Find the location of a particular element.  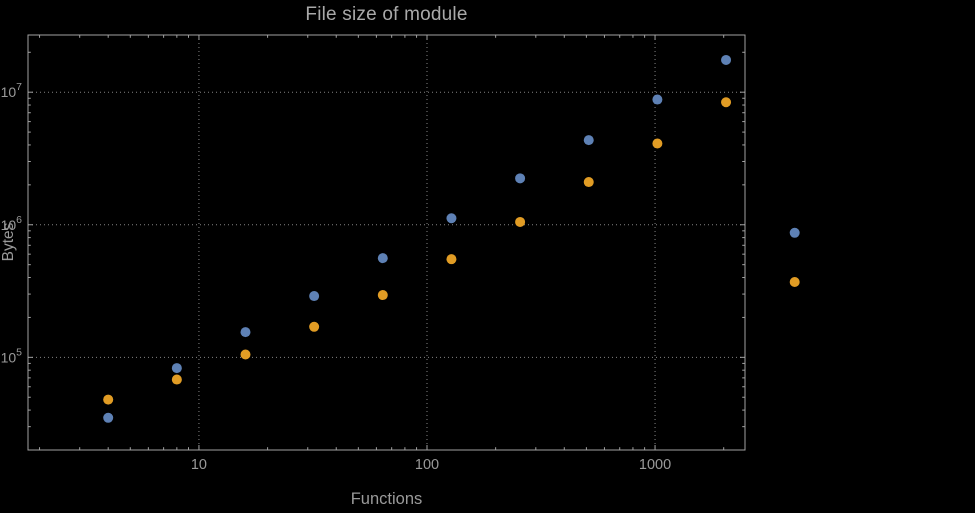

y-tick-label: 10⁷ is located at coordinates (12, 90).